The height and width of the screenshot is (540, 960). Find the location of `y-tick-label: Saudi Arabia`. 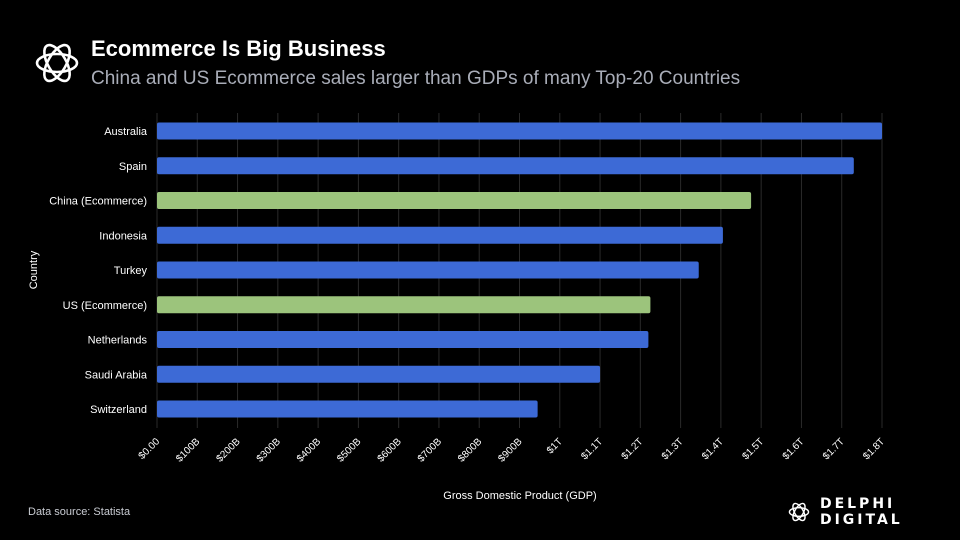

y-tick-label: Saudi Arabia is located at coordinates (116, 375).